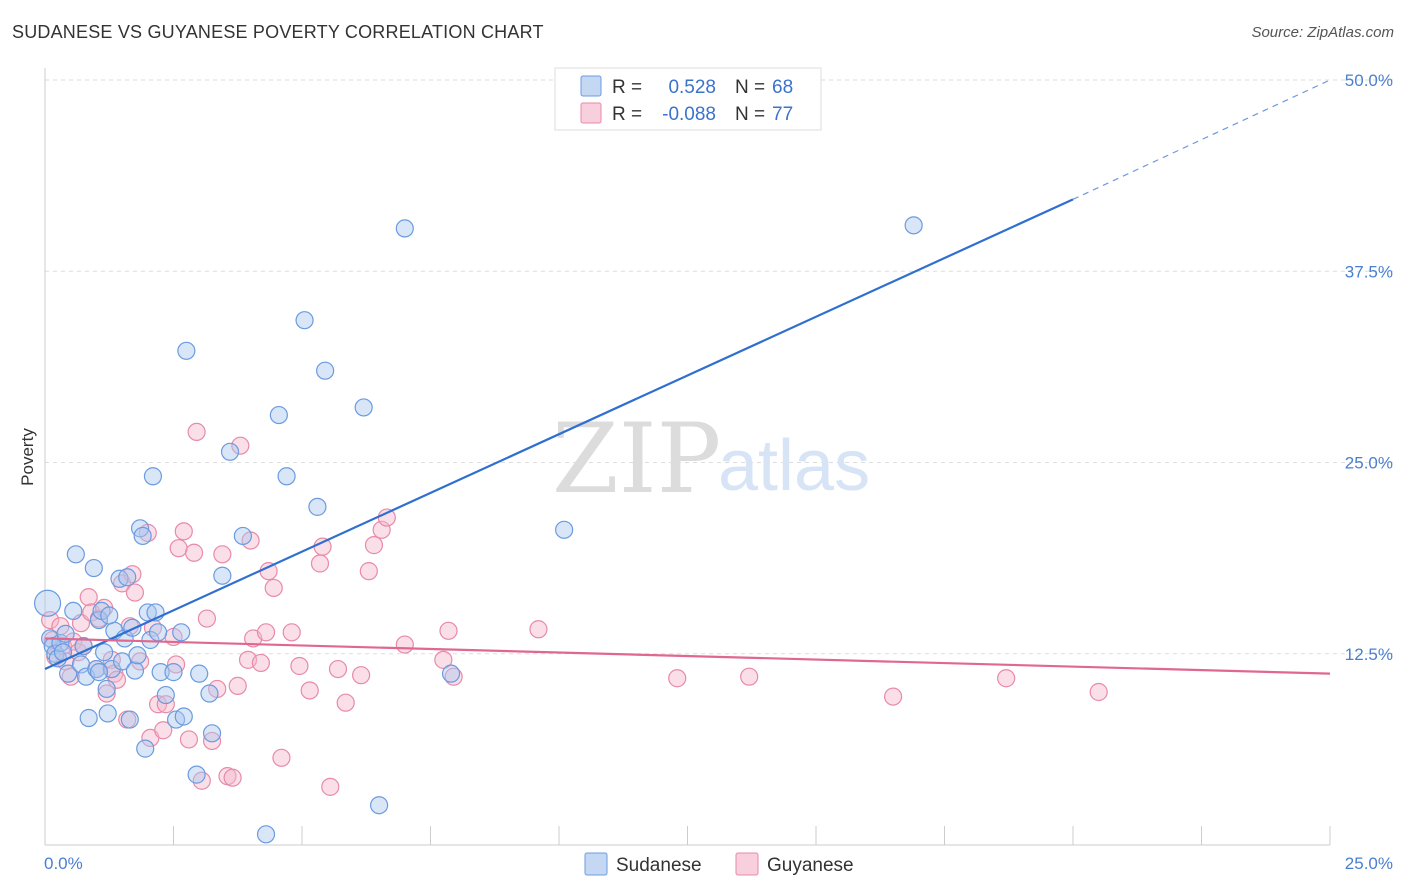 This screenshot has height=892, width=1406. What do you see at coordinates (782, 87) in the screenshot?
I see `legend-n-value-1: 68` at bounding box center [782, 87].